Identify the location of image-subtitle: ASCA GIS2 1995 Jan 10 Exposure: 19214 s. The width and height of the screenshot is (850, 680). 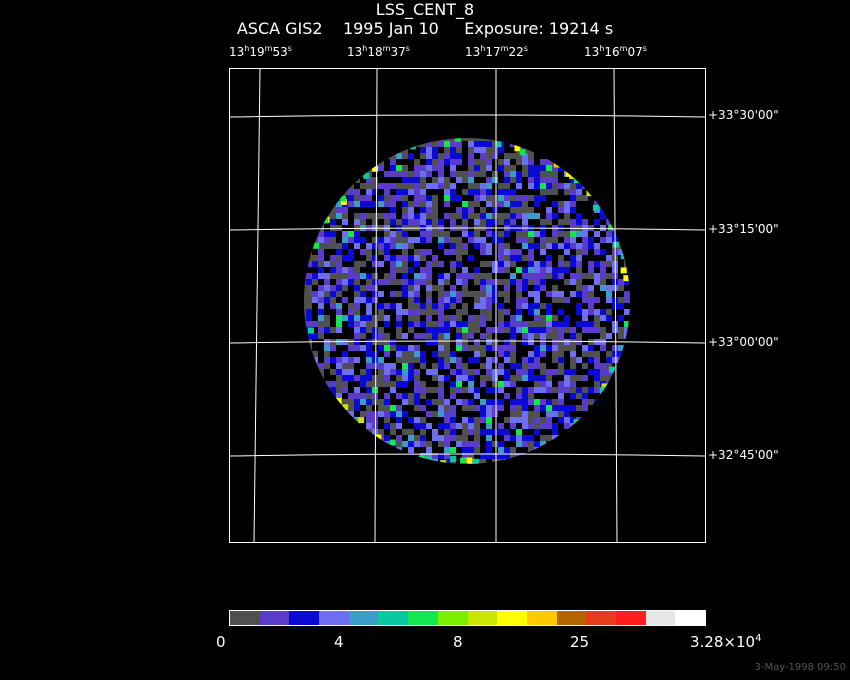
(425, 28).